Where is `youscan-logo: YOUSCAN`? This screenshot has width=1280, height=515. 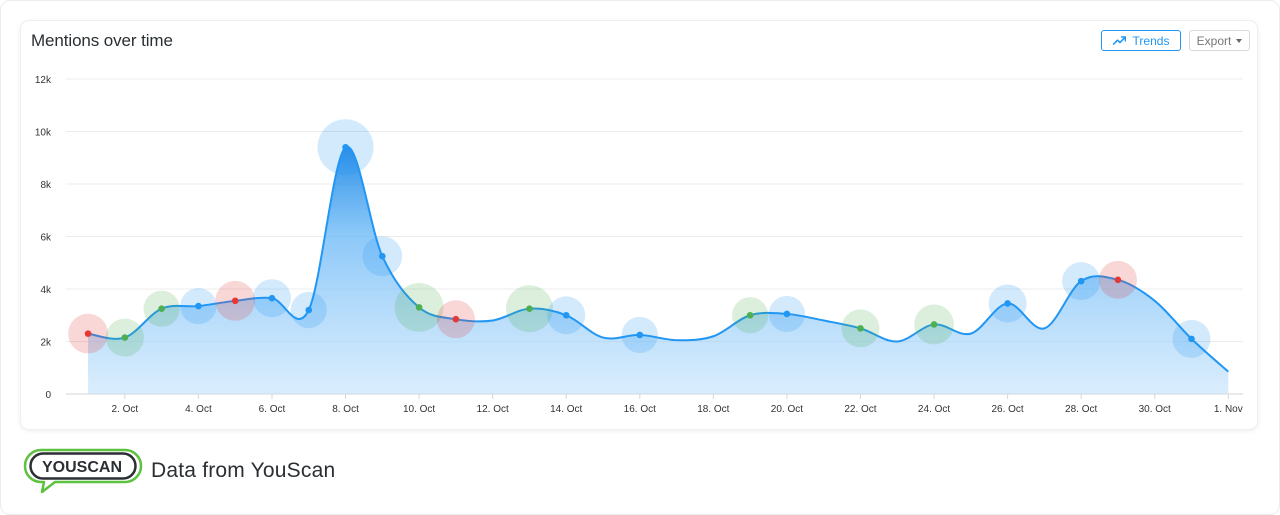 youscan-logo: YOUSCAN is located at coordinates (83, 471).